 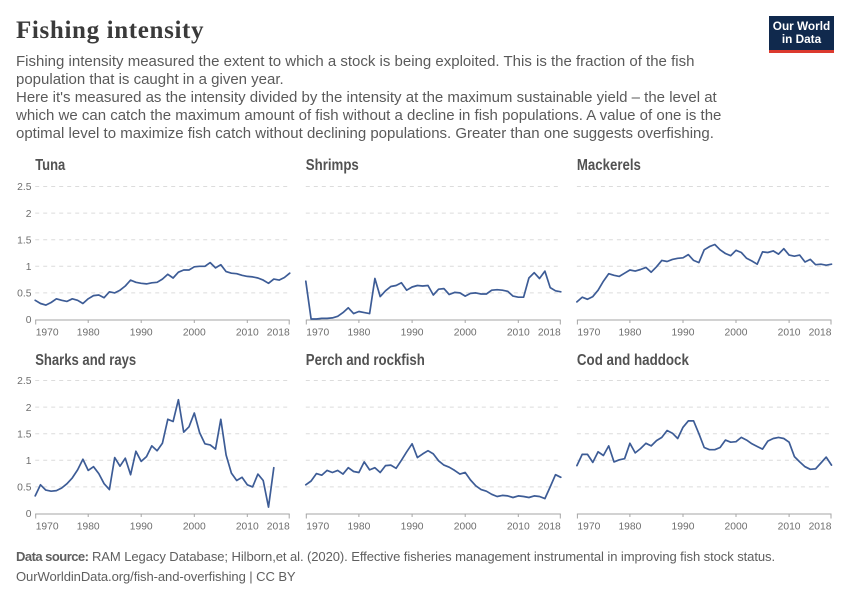 What do you see at coordinates (609, 165) in the screenshot?
I see `svg-text: Mackerels` at bounding box center [609, 165].